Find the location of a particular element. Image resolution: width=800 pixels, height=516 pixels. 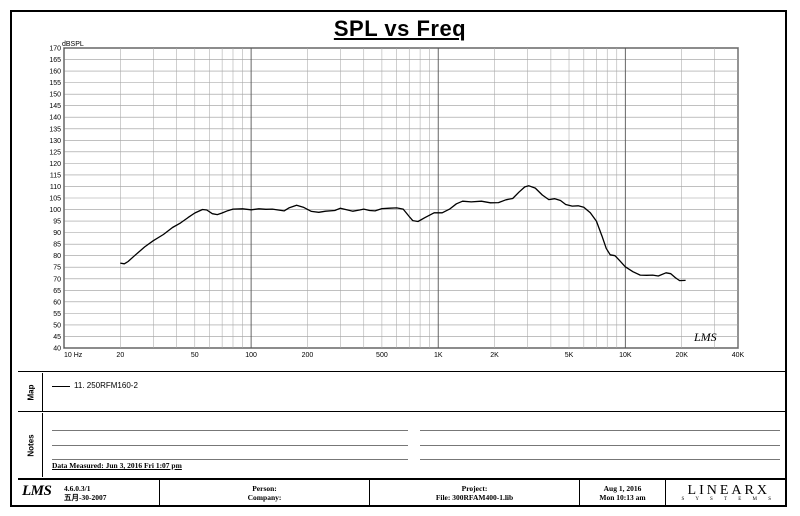

x-tick-label: 100 is located at coordinates (251, 355).